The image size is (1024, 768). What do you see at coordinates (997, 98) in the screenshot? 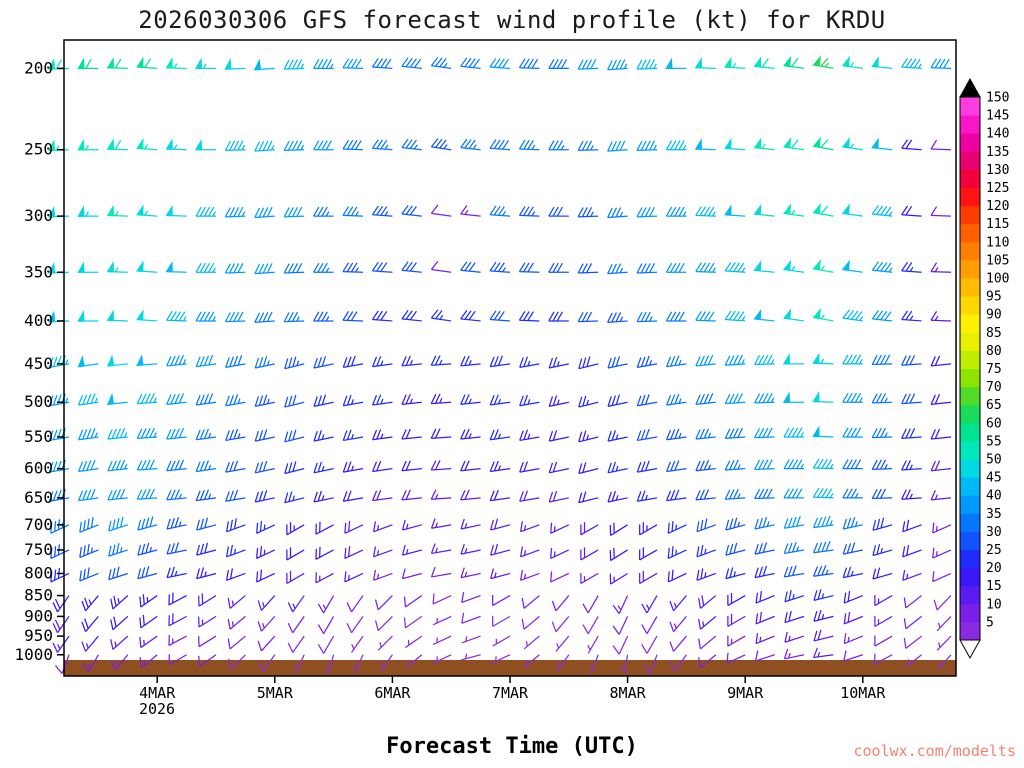
I see `colorbar-label: 150` at bounding box center [997, 98].